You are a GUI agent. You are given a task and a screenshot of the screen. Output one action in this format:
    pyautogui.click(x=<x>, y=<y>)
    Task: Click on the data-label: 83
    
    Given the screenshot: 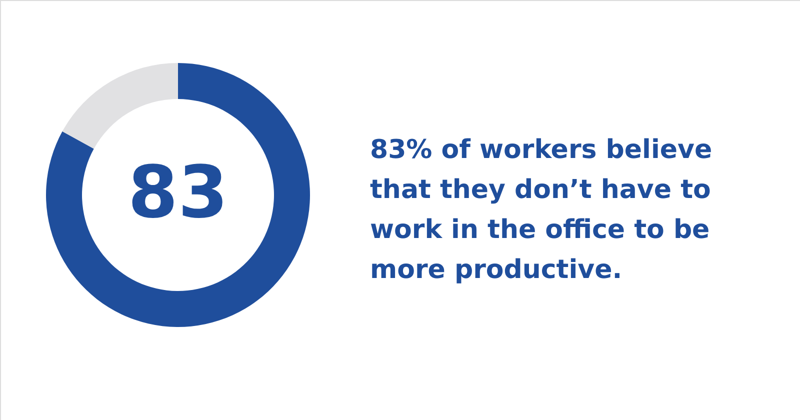 What is the action you would take?
    pyautogui.click(x=178, y=192)
    